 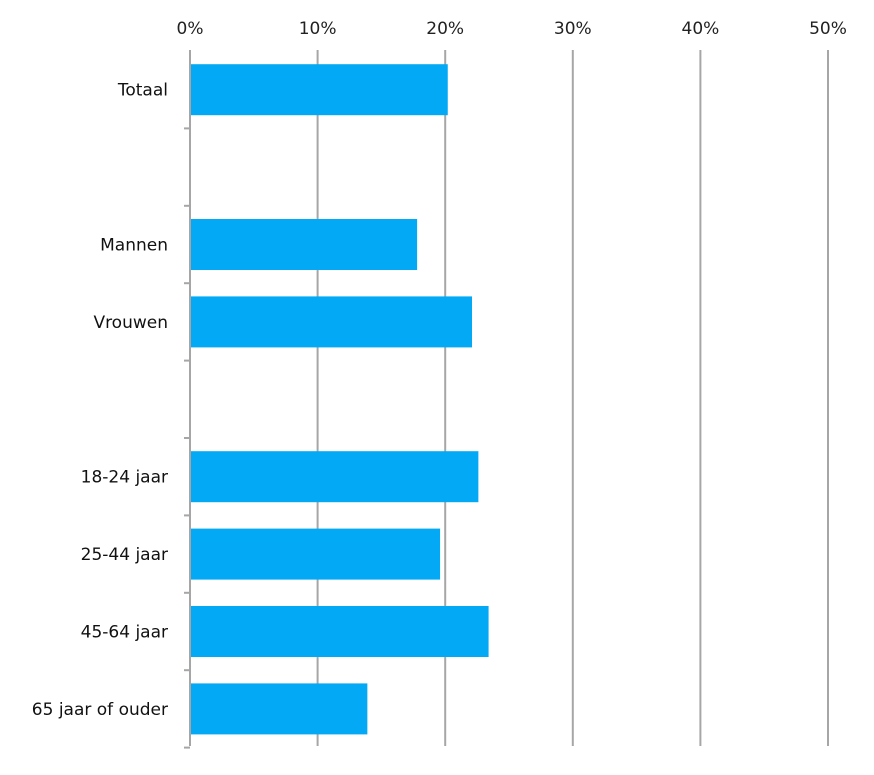 I want to click on category-label: 65 jaar of ouder, so click(x=100, y=710).